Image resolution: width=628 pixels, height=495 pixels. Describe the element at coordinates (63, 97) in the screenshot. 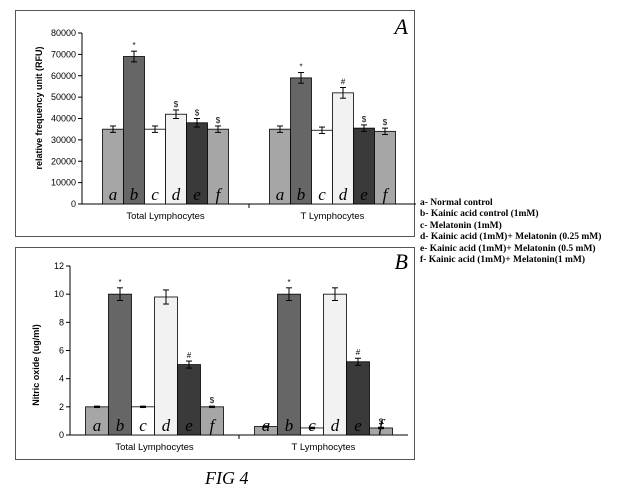

I see `y-tick-label: 50000` at that location.